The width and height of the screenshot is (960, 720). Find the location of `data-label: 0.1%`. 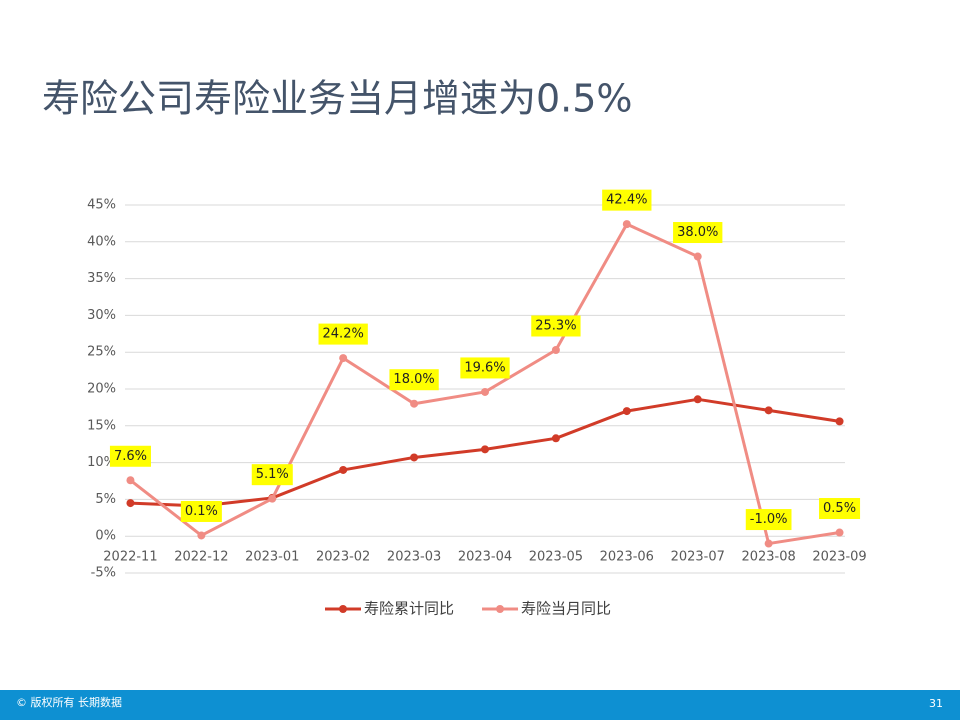

data-label: 0.1% is located at coordinates (201, 511).